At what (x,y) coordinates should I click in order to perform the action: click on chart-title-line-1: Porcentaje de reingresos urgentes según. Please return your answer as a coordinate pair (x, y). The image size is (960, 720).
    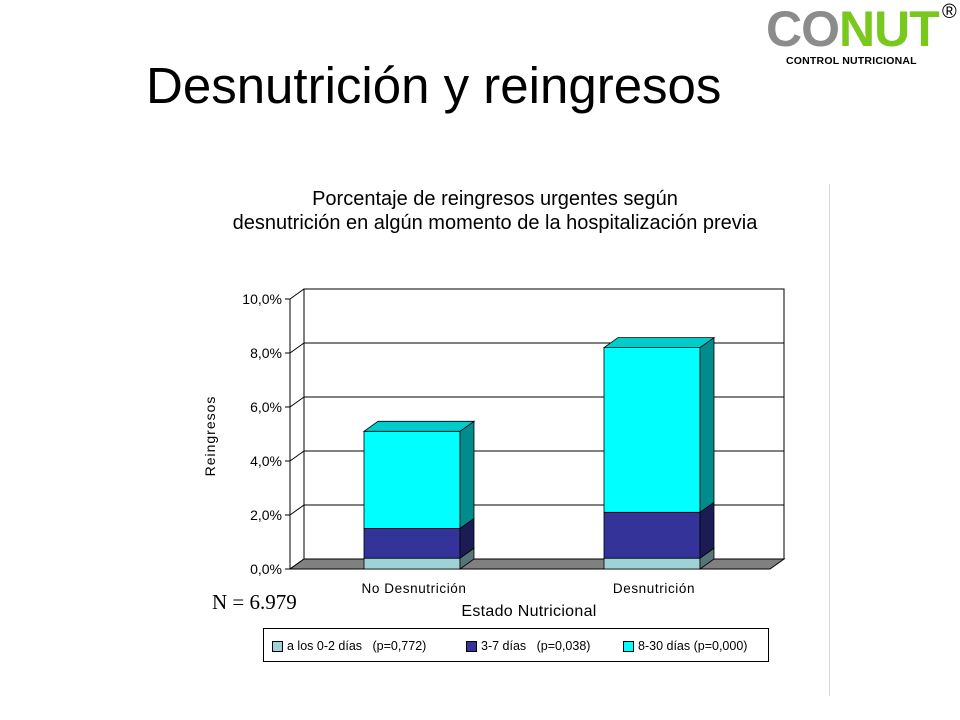
    Looking at the image, I should click on (495, 199).